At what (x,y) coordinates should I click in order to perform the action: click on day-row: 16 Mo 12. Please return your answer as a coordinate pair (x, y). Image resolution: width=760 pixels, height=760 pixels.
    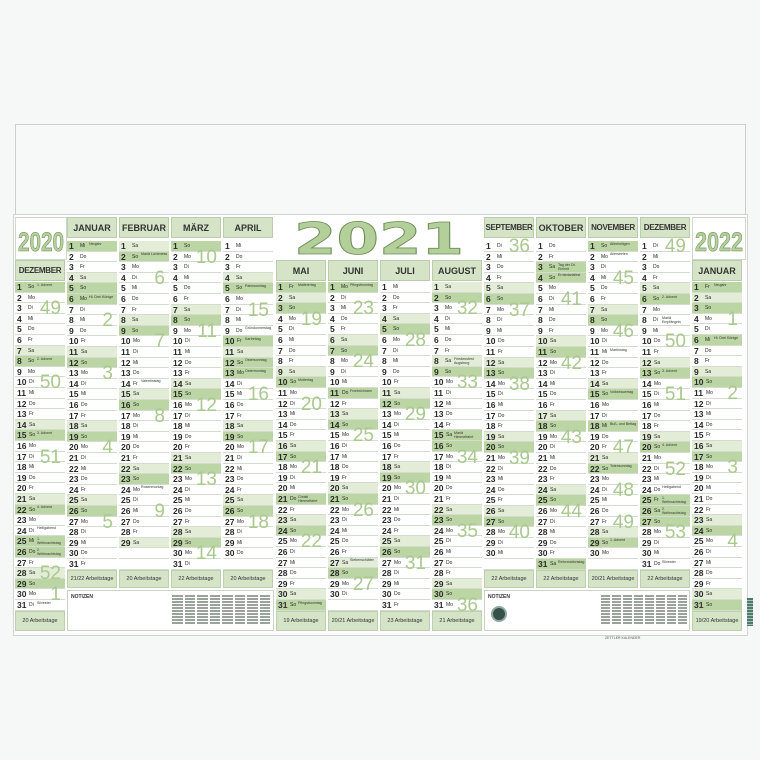
    Looking at the image, I should click on (196, 405).